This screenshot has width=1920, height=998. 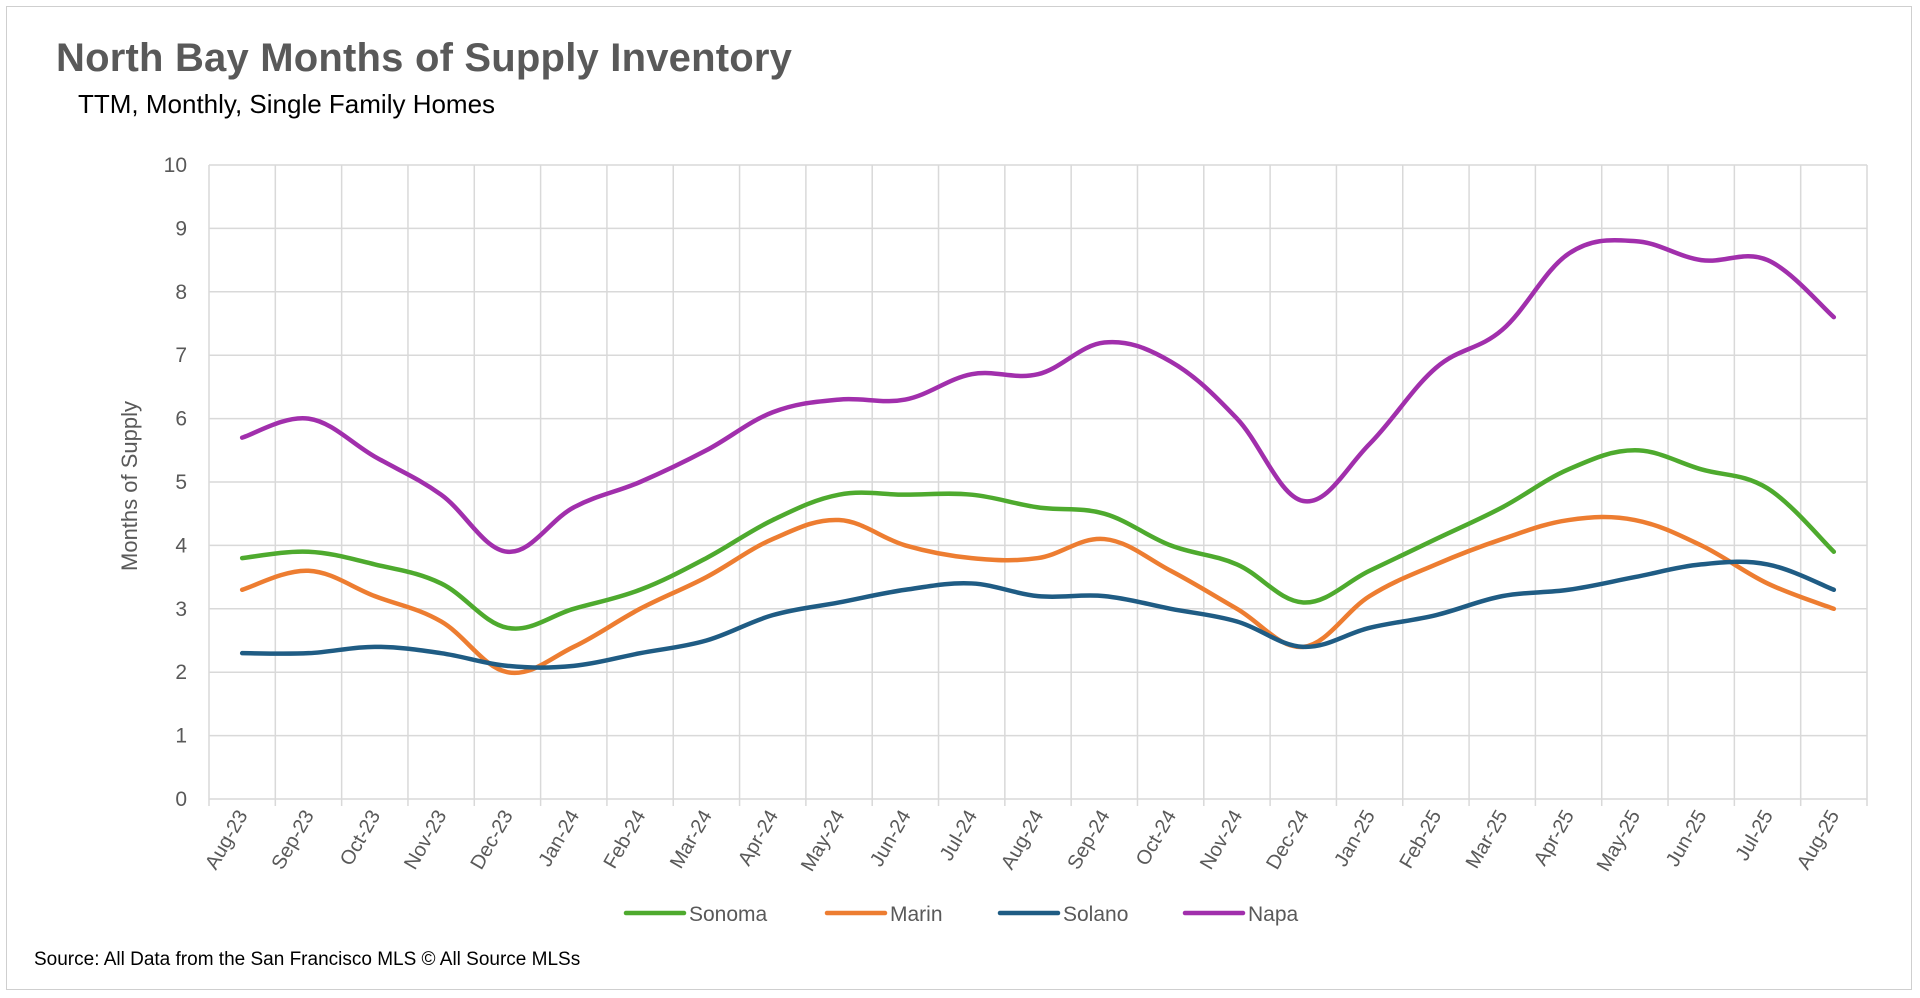 I want to click on x-tick-label: Feb-24, so click(x=625, y=840).